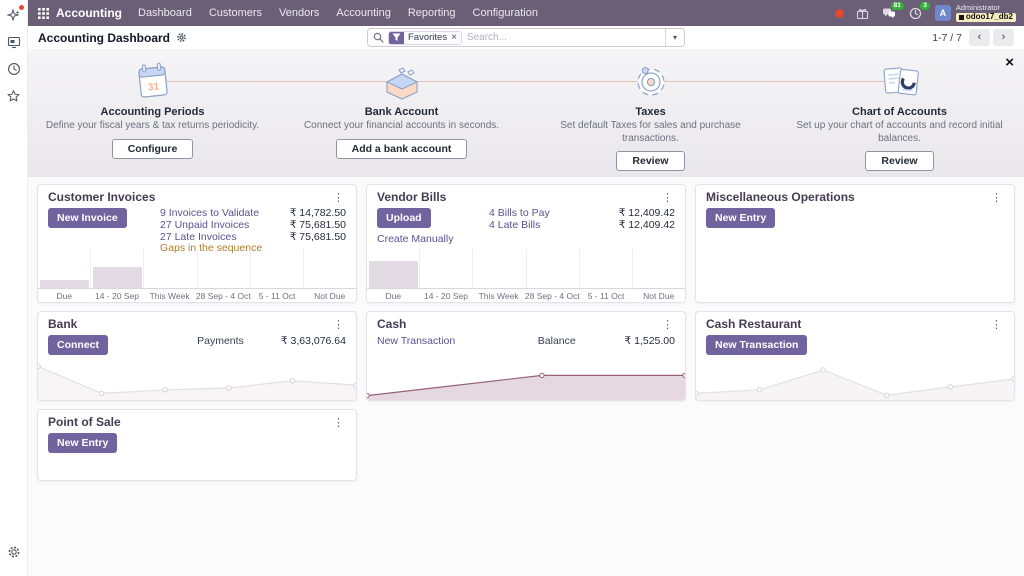 The image size is (1024, 576). Describe the element at coordinates (979, 37) in the screenshot. I see `pager-previous-button: ‹` at that location.